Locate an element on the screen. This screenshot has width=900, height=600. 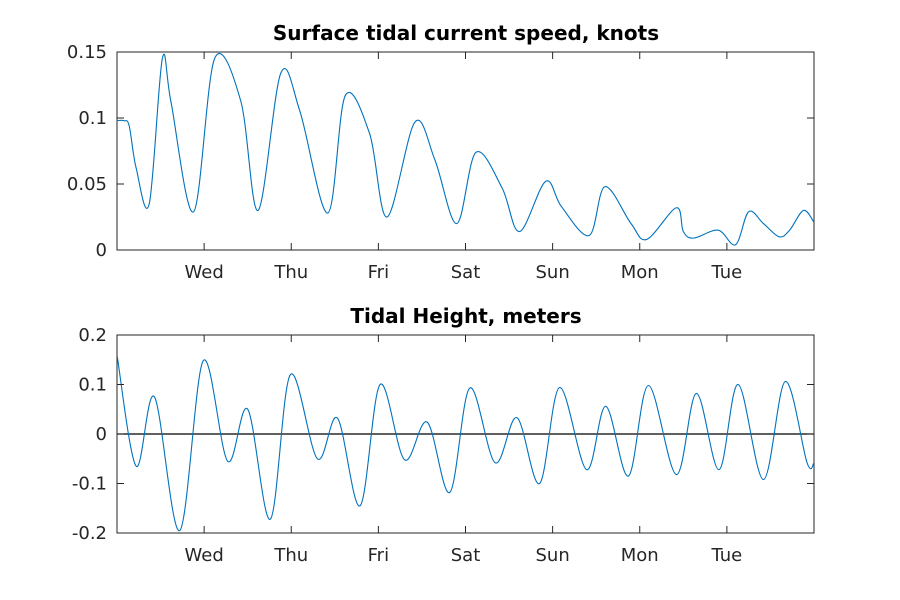
current-speed-x-tick-label: Sat is located at coordinates (466, 272).